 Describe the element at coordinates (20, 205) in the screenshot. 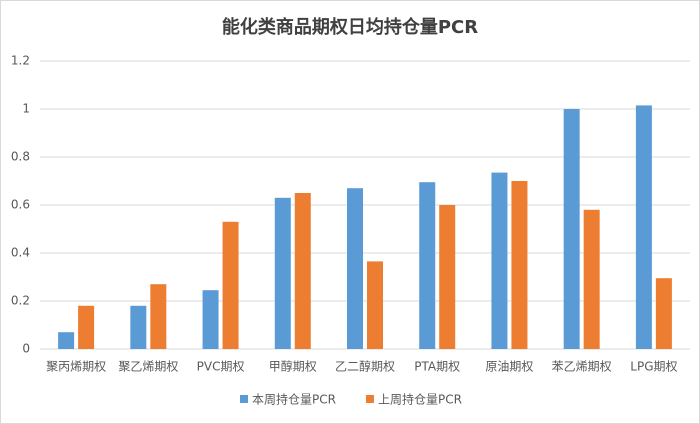

I see `y-tick-label: 0.6` at that location.